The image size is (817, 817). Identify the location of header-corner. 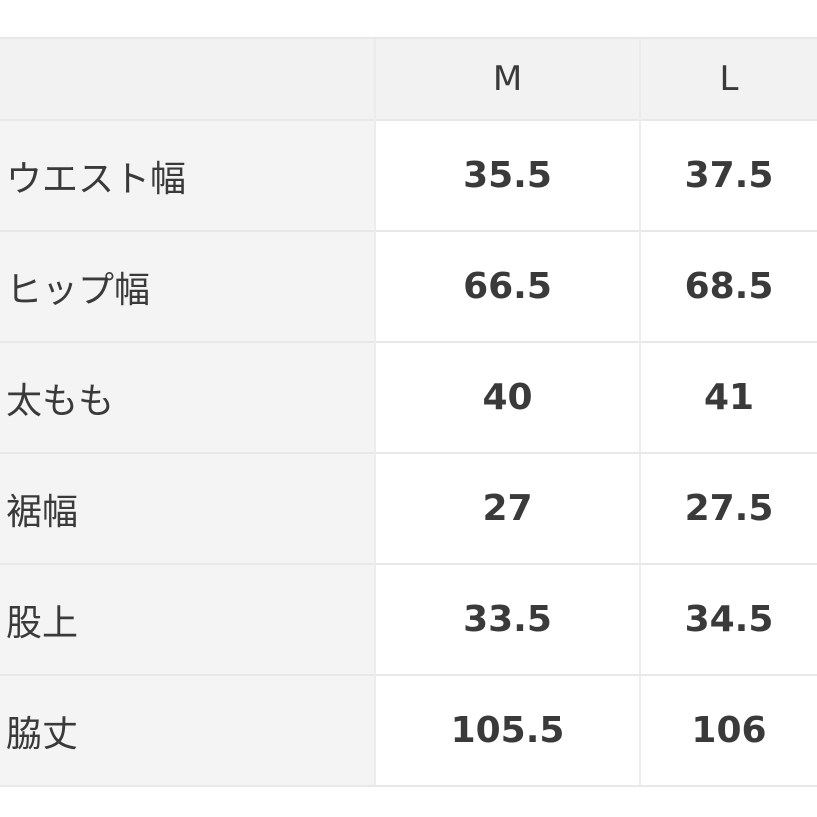
(187, 78).